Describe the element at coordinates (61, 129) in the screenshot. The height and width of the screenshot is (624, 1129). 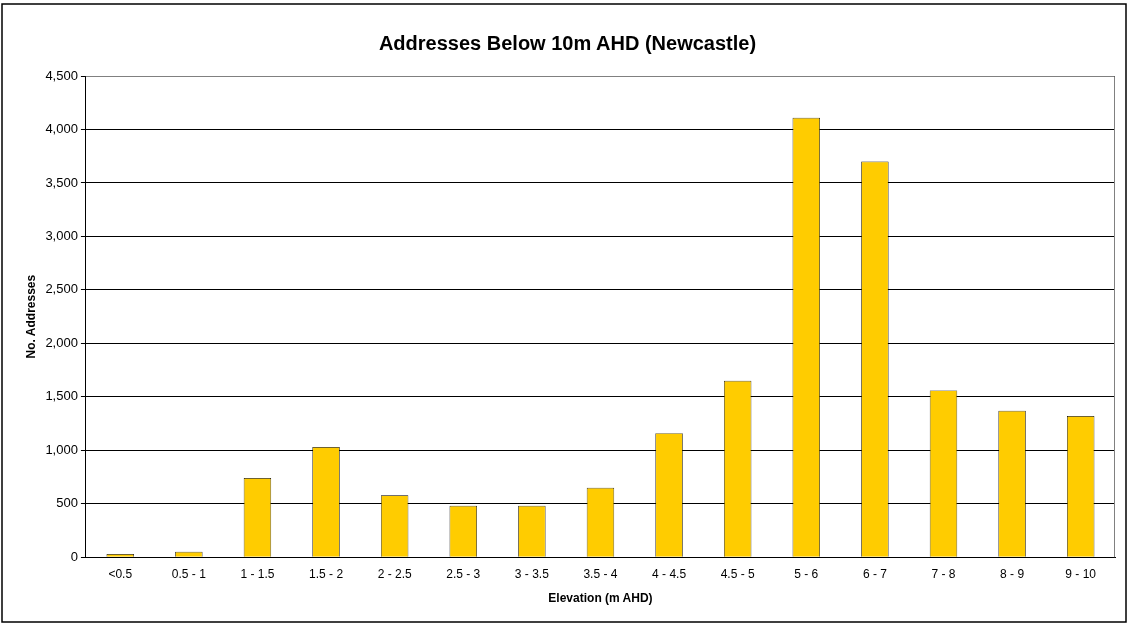
I see `y-tick-label: 4,000` at that location.